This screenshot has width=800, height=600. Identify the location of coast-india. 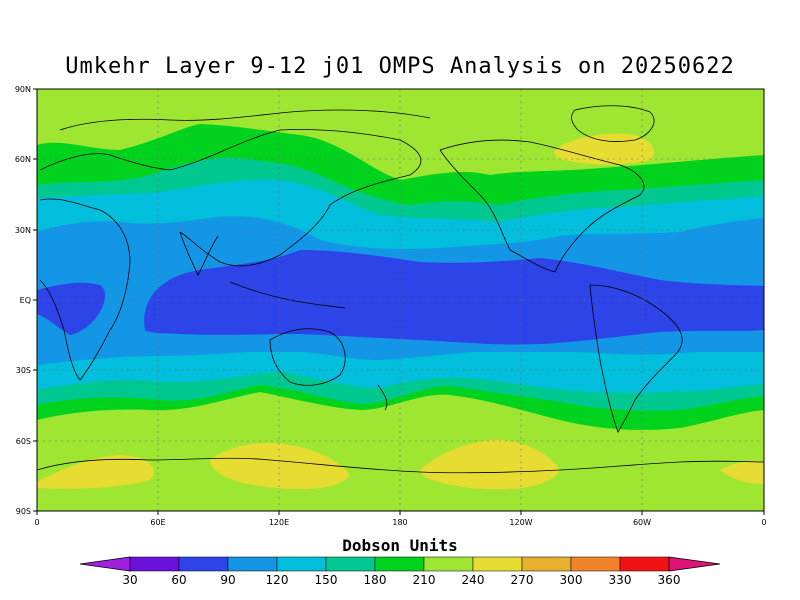
(199, 253).